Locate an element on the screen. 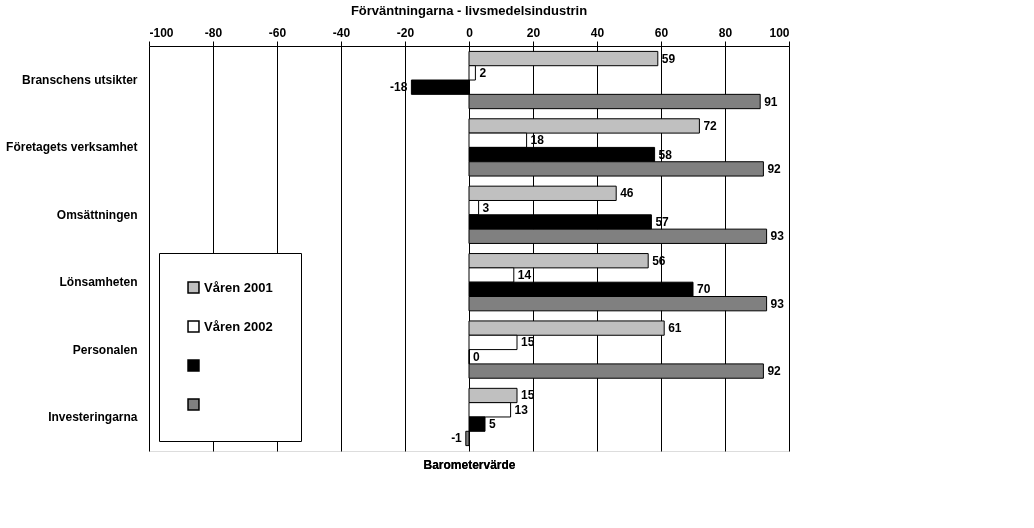 This screenshot has height=528, width=1034. x-tick-label: -80 is located at coordinates (213, 32).